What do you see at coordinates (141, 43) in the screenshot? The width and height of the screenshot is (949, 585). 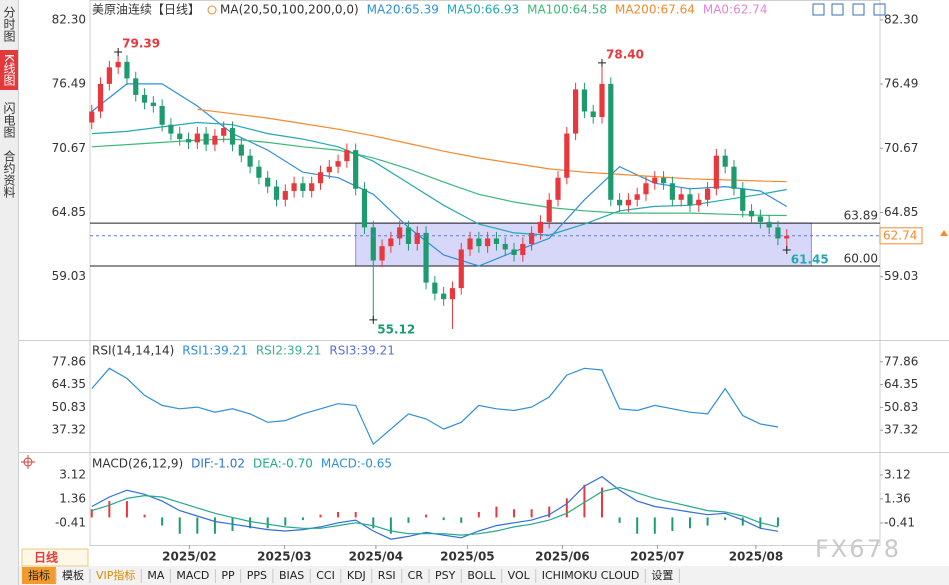 I see `annotation-label: 79.39` at bounding box center [141, 43].